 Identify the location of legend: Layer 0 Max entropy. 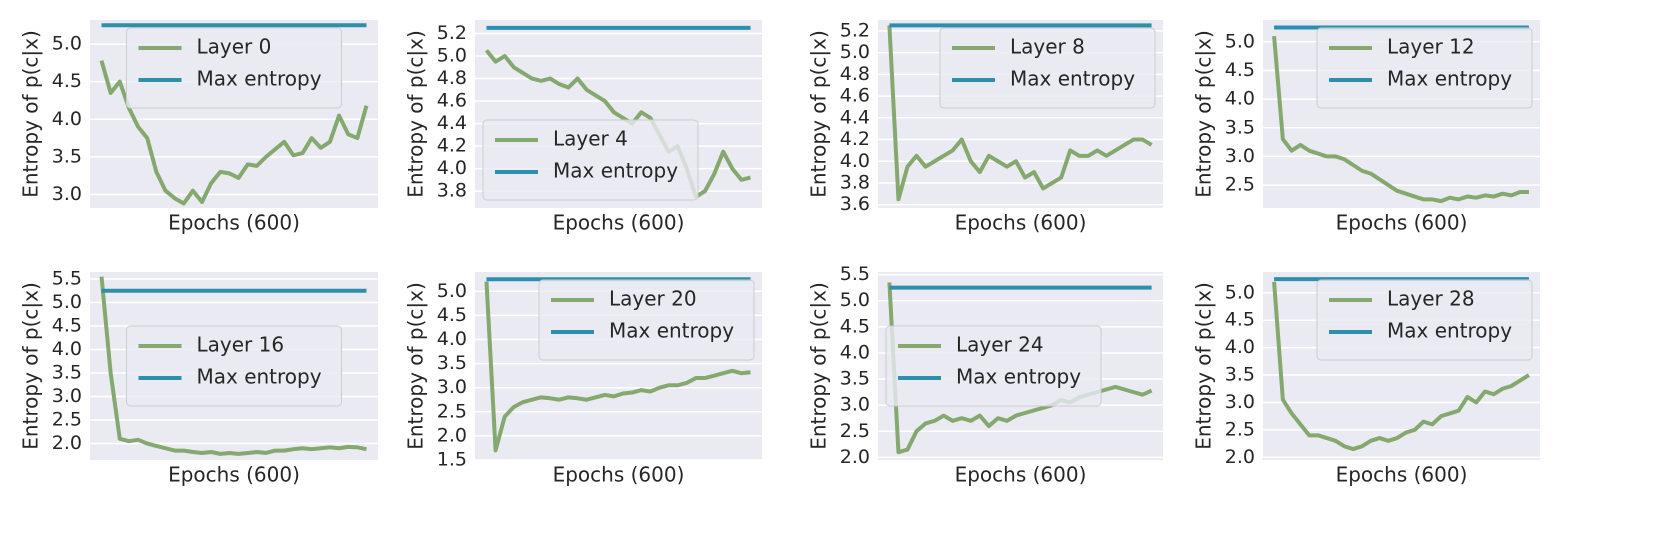
(234, 68).